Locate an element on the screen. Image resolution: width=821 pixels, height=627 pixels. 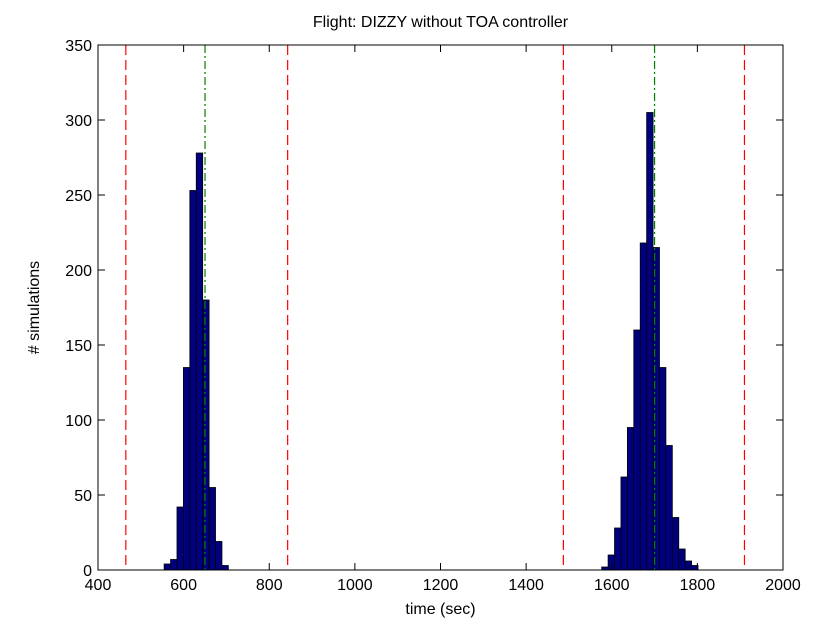
x-tick-label: 1400 is located at coordinates (526, 585).